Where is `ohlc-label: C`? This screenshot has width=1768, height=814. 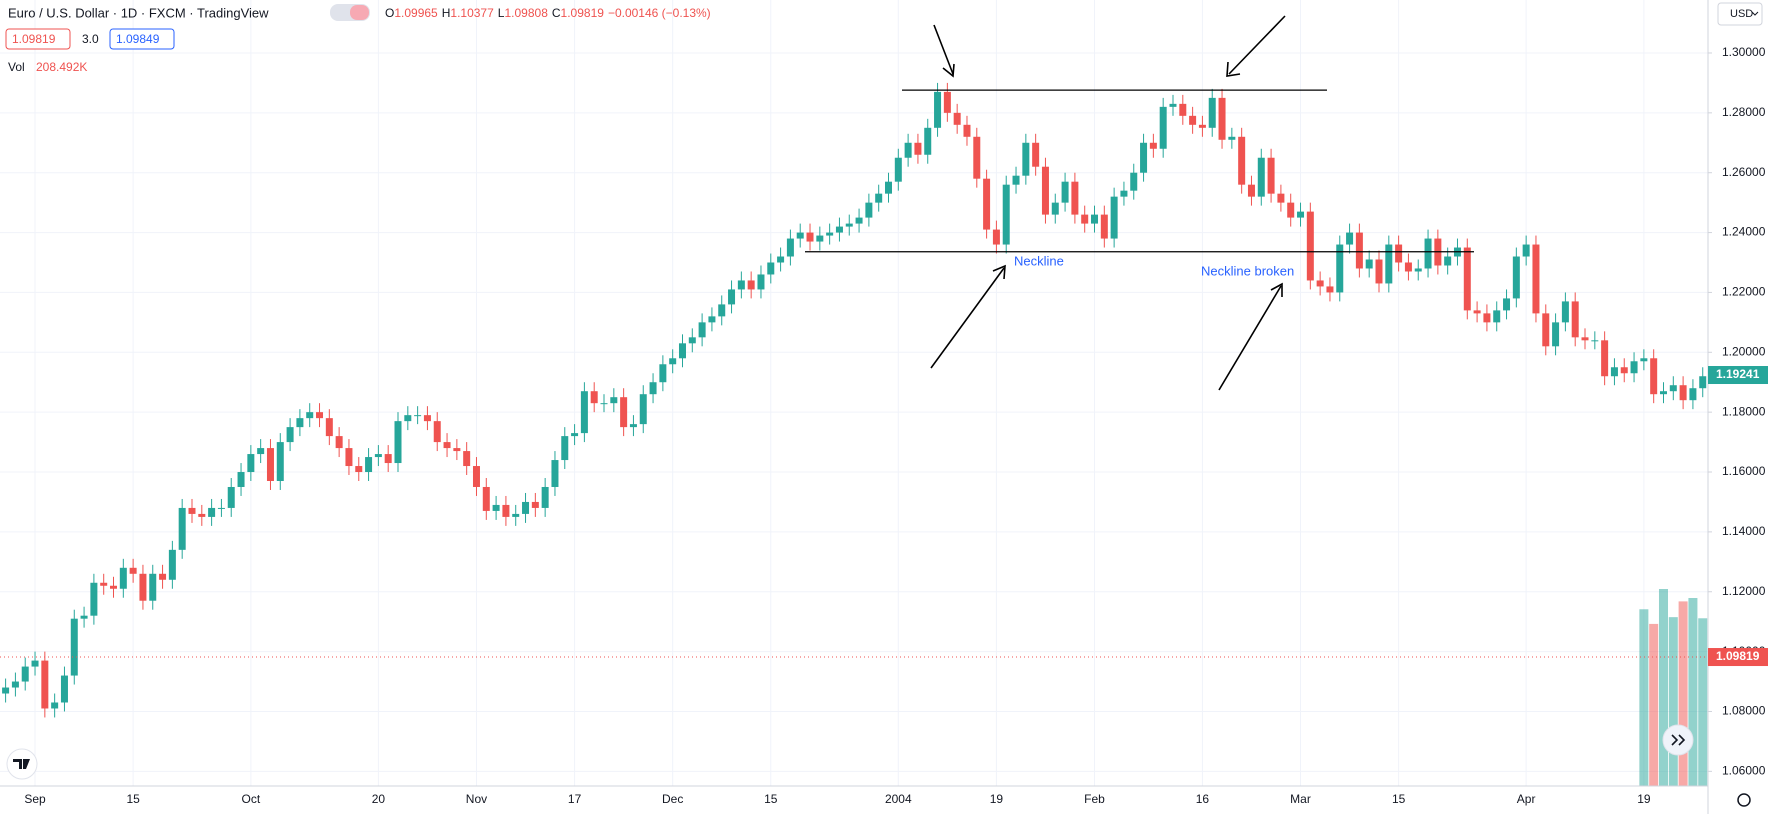
ohlc-label: C is located at coordinates (556, 13).